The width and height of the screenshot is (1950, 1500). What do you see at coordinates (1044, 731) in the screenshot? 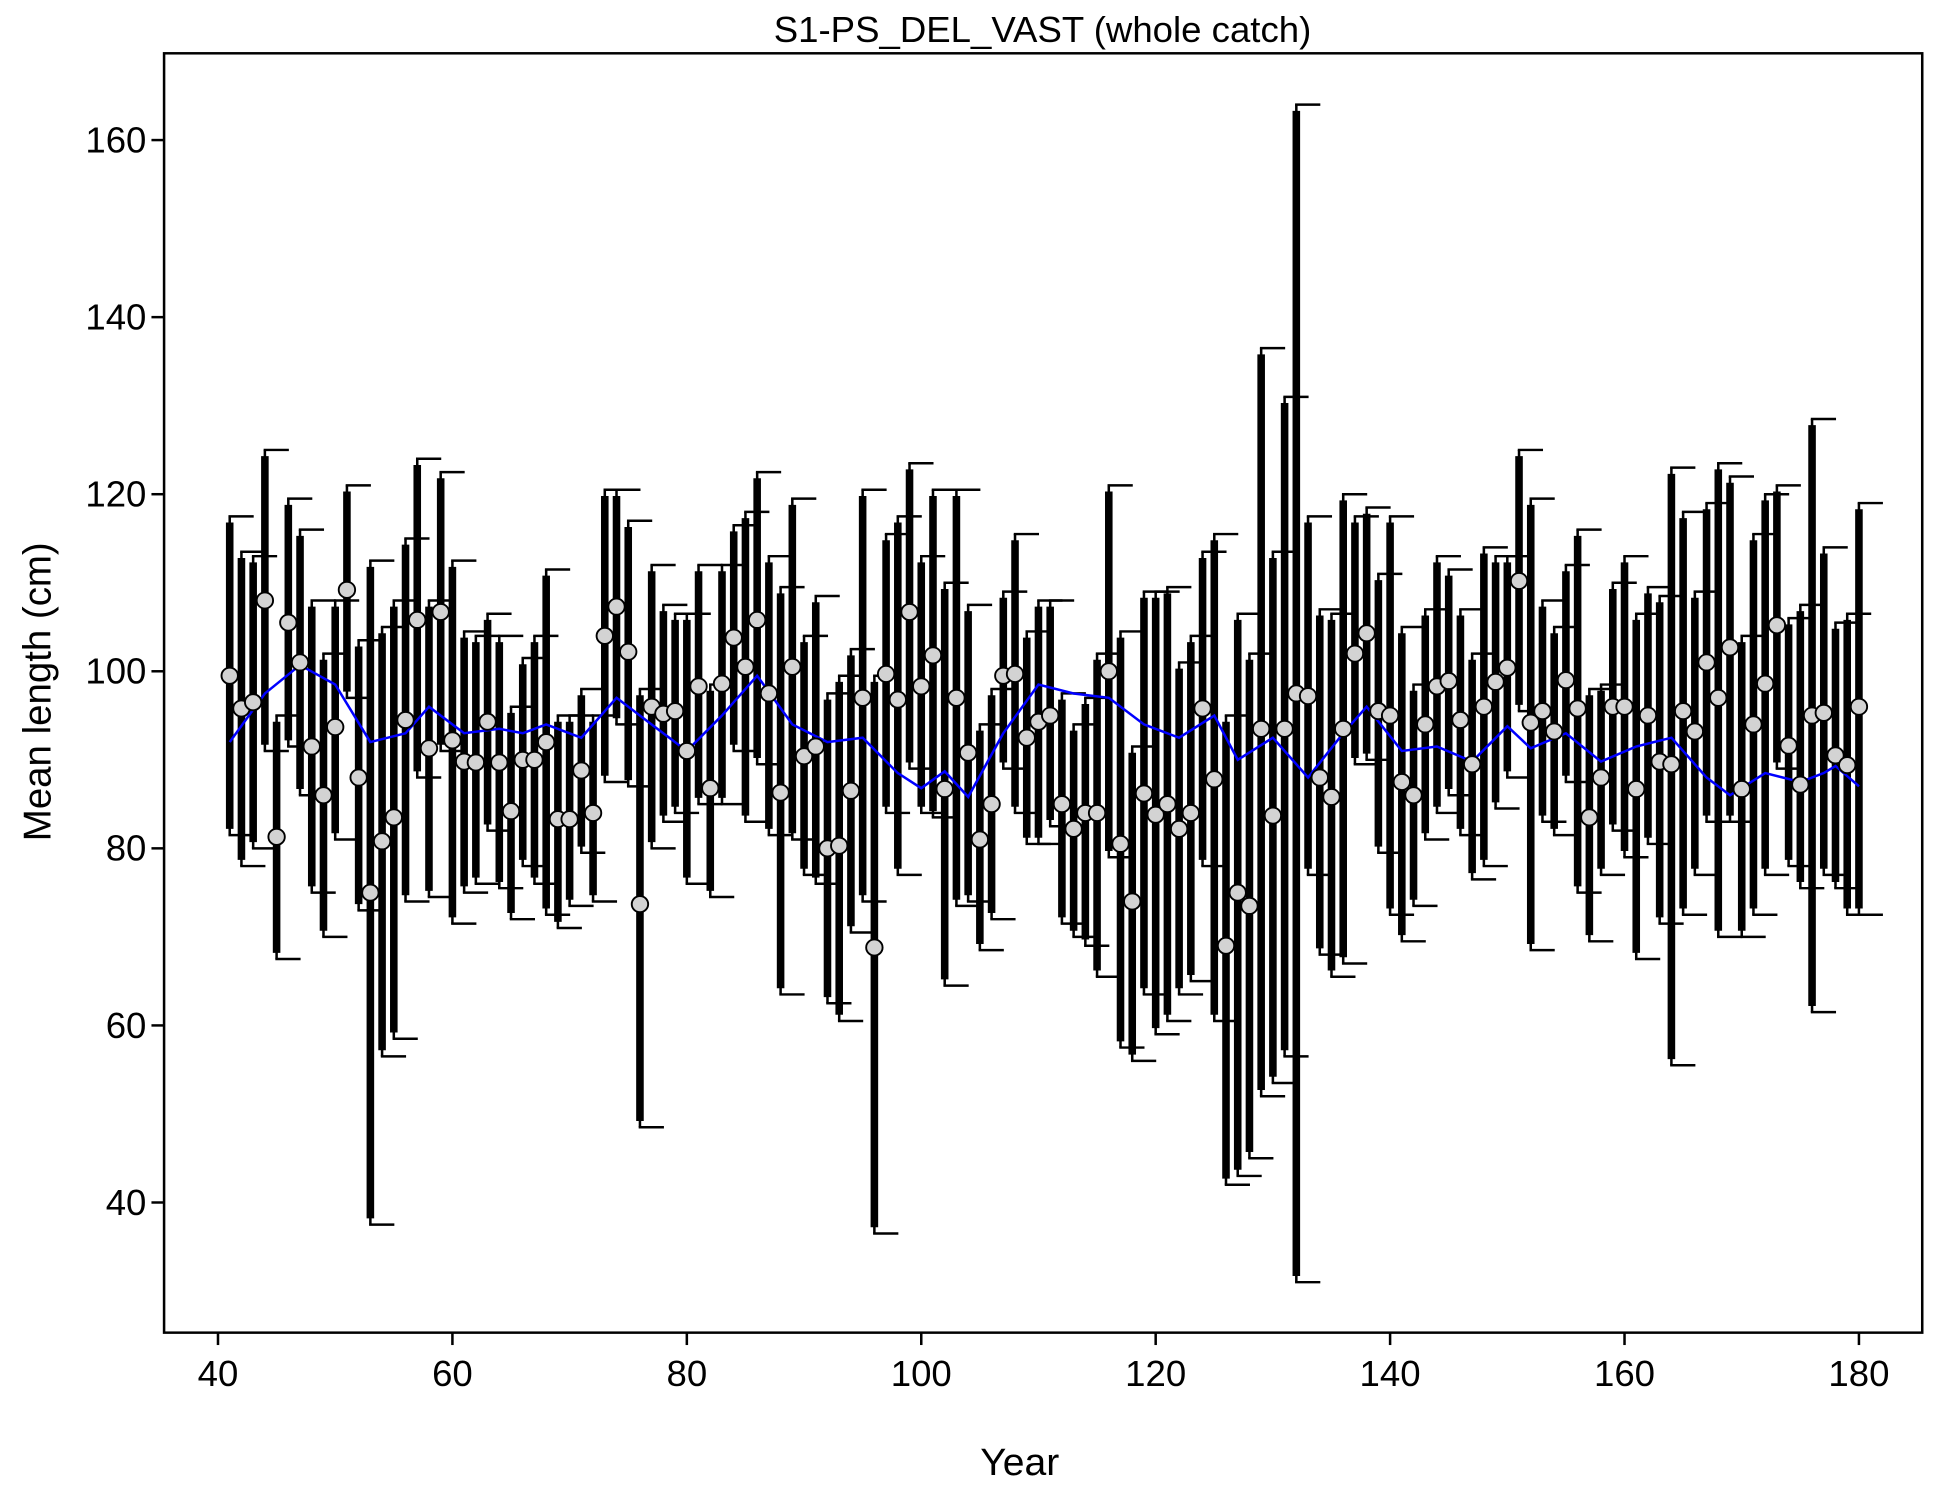
I see `smooth-line` at bounding box center [1044, 731].